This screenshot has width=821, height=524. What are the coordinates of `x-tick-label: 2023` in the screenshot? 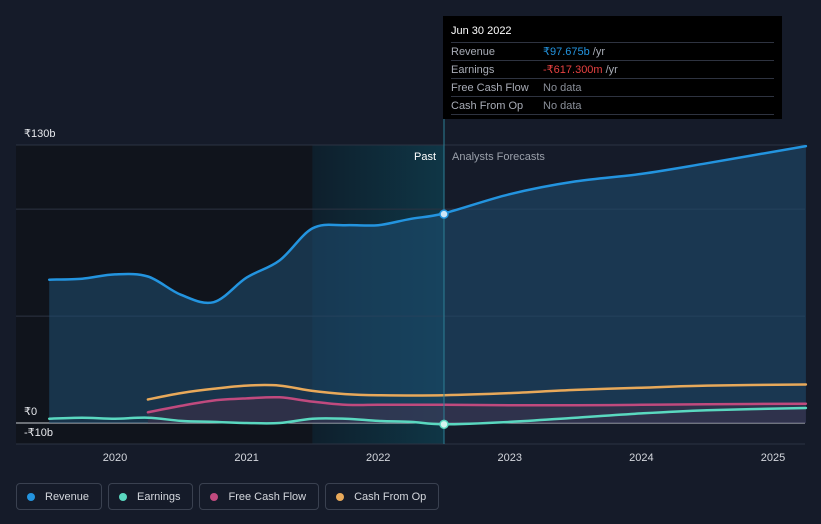 It's located at (510, 458).